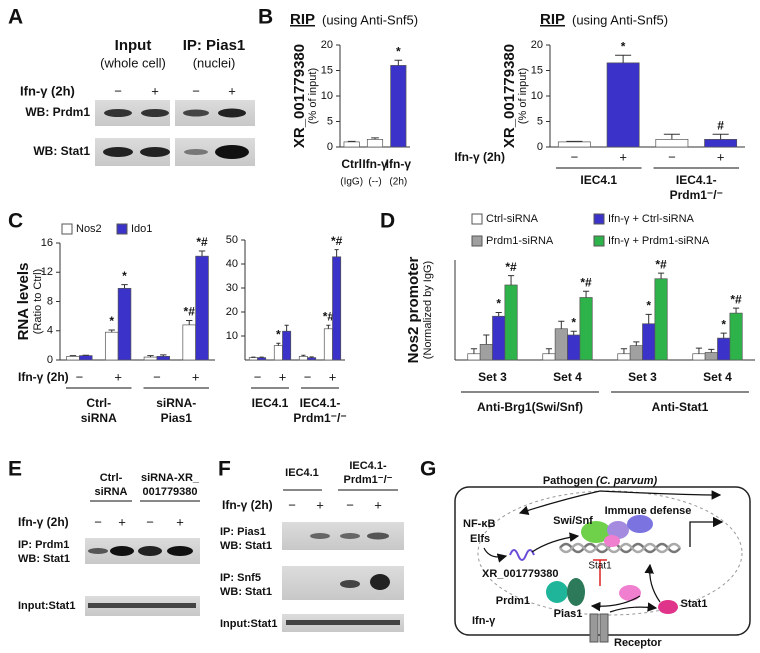 This screenshot has height=653, width=760. I want to click on x-tick-sublabel: (--), so click(374, 182).